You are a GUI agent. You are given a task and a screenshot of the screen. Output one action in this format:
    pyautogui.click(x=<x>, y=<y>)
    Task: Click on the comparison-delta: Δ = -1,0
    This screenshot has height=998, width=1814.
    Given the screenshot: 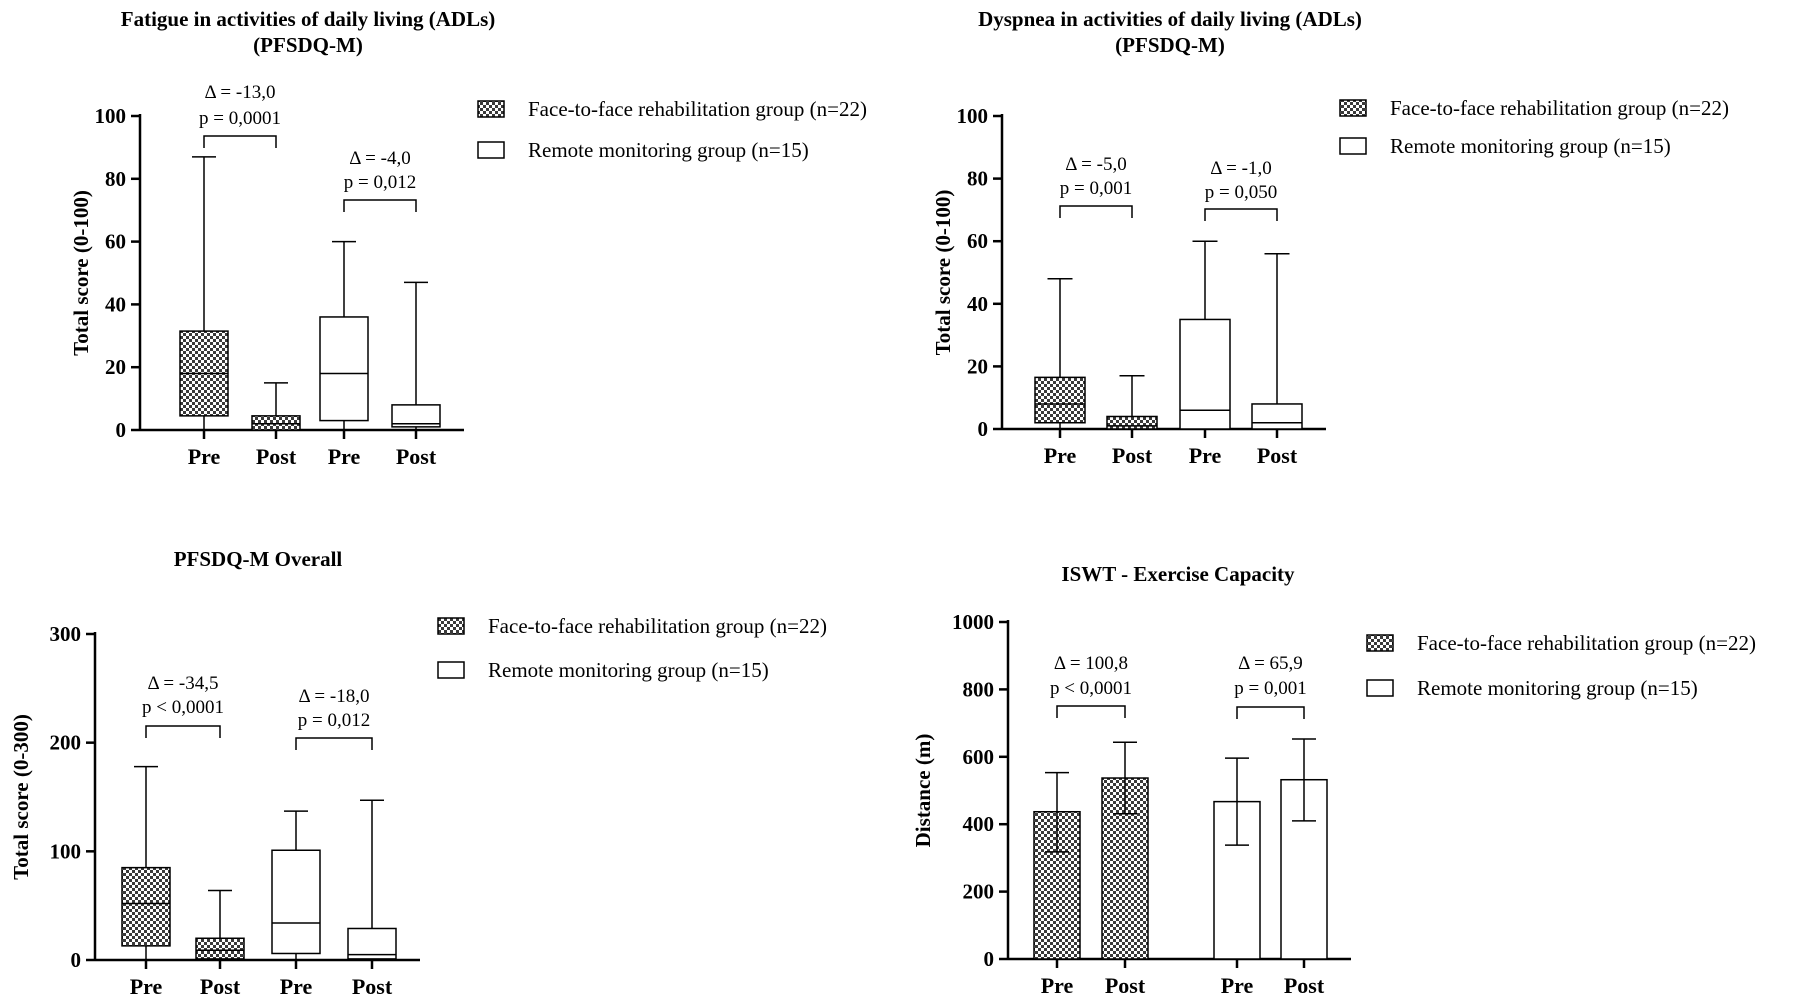 What is the action you would take?
    pyautogui.click(x=1240, y=168)
    